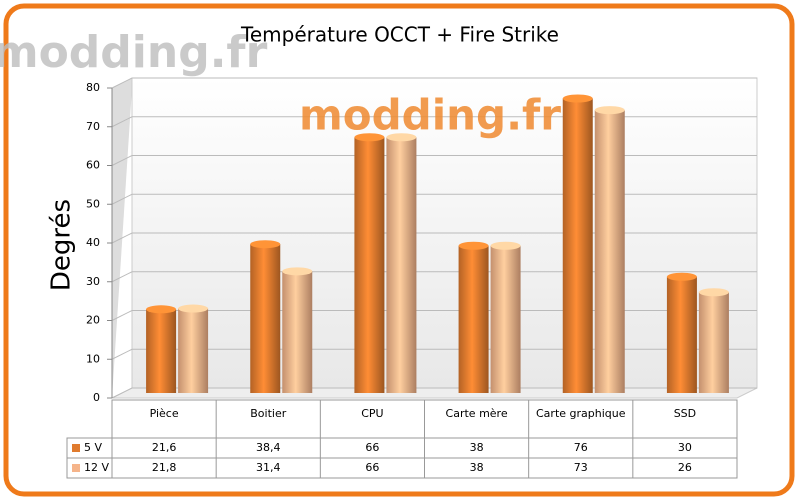  I want to click on y-tick-label: 0, so click(96, 397).